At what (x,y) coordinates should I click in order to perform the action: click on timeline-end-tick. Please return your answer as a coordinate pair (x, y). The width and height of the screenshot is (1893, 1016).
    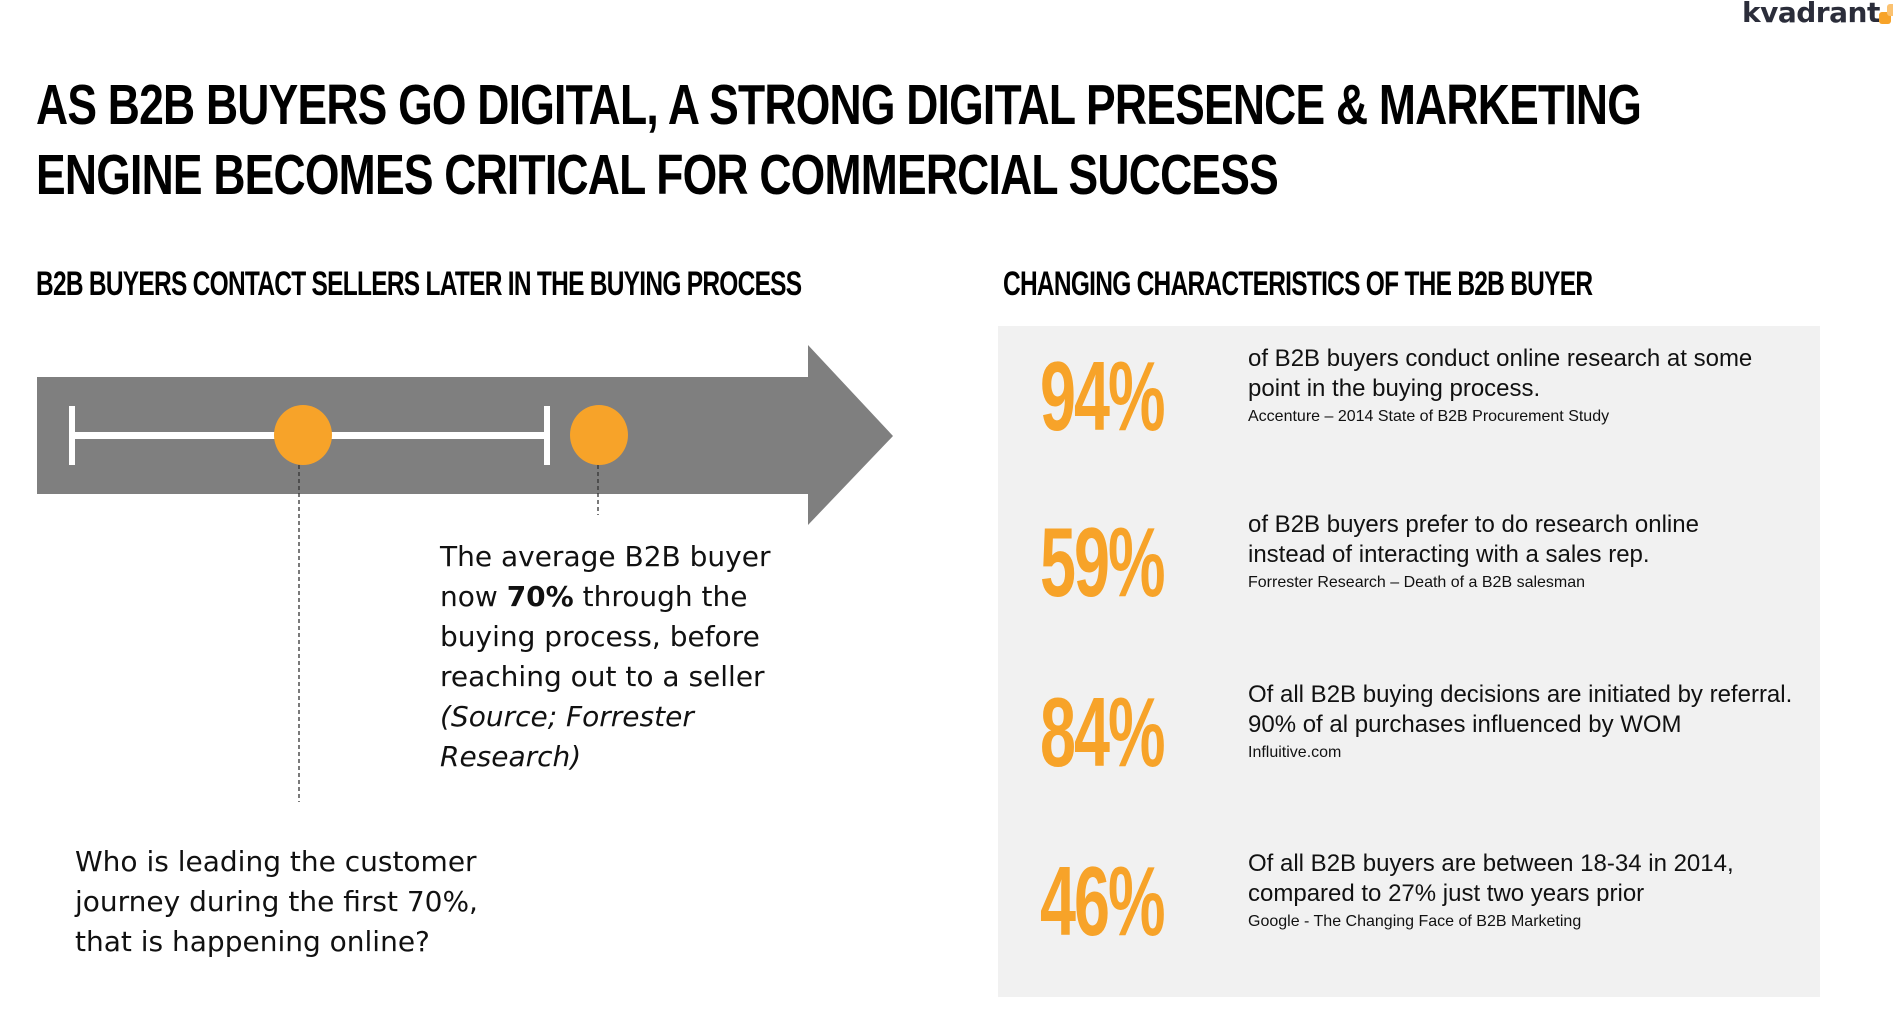
    Looking at the image, I should click on (547, 435).